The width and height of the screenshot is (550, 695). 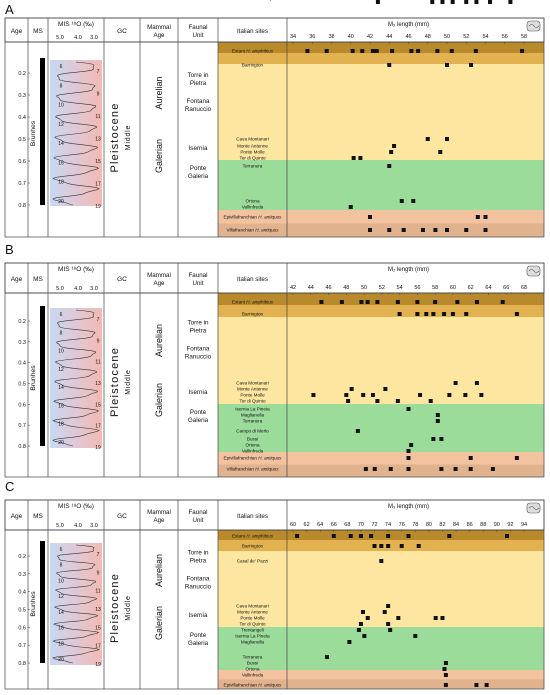 What do you see at coordinates (33, 604) in the screenshot?
I see `brunhes-label: Brunhes` at bounding box center [33, 604].